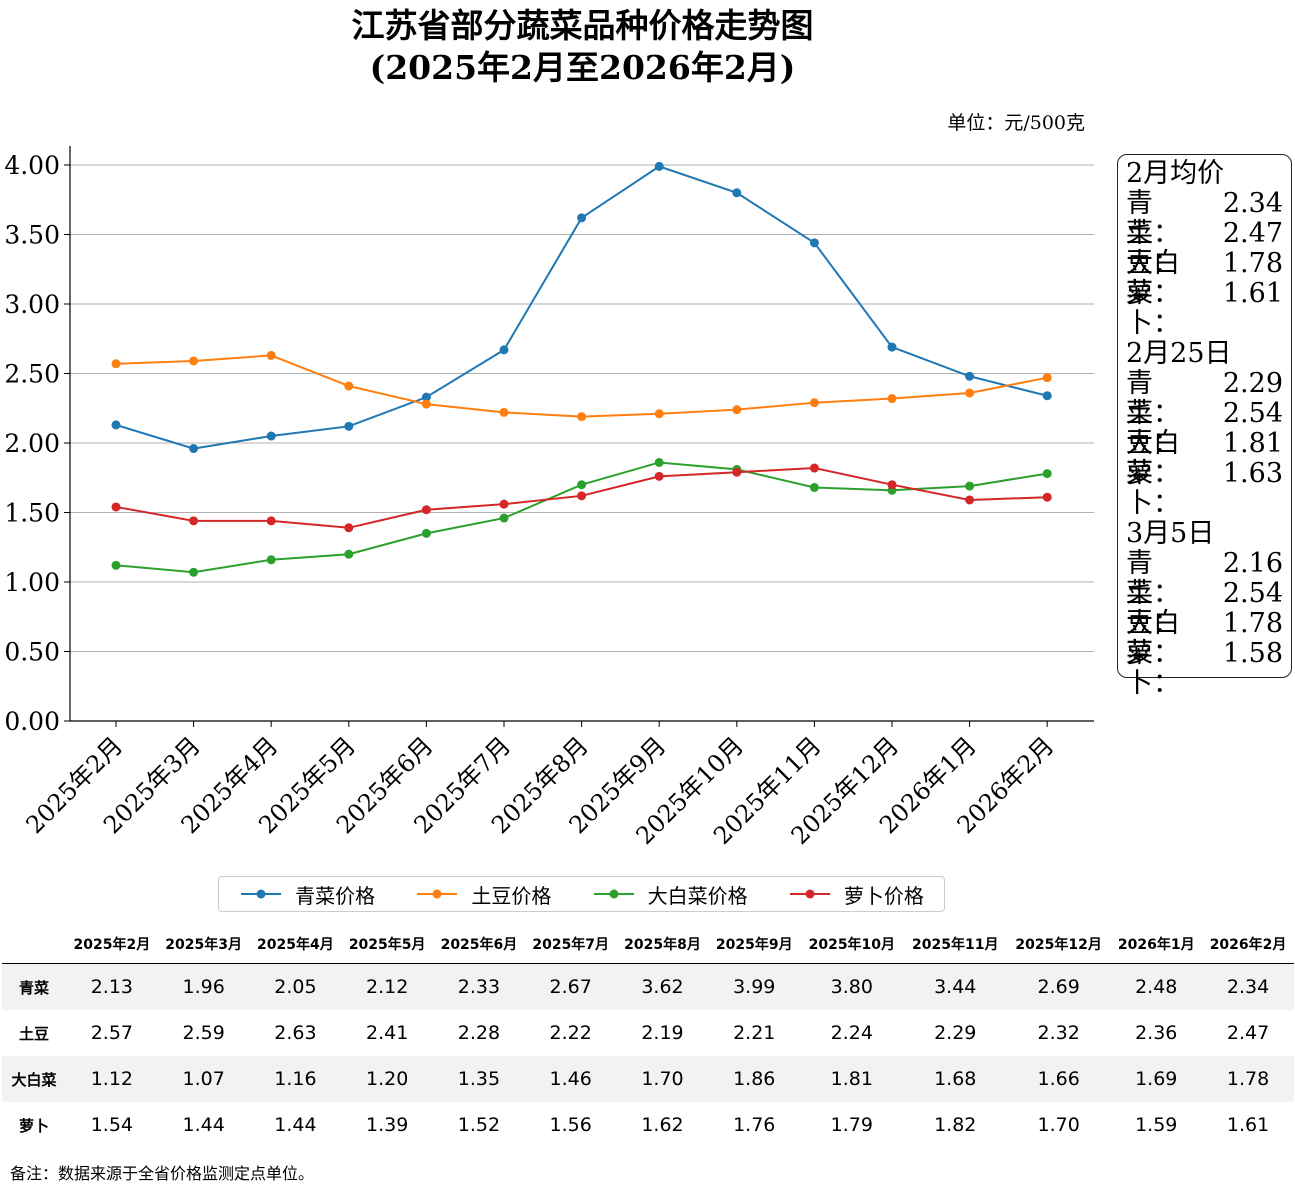 Image resolution: width=1295 pixels, height=1201 pixels. Describe the element at coordinates (387, 1033) in the screenshot. I see `table-cell: 2.41` at that location.